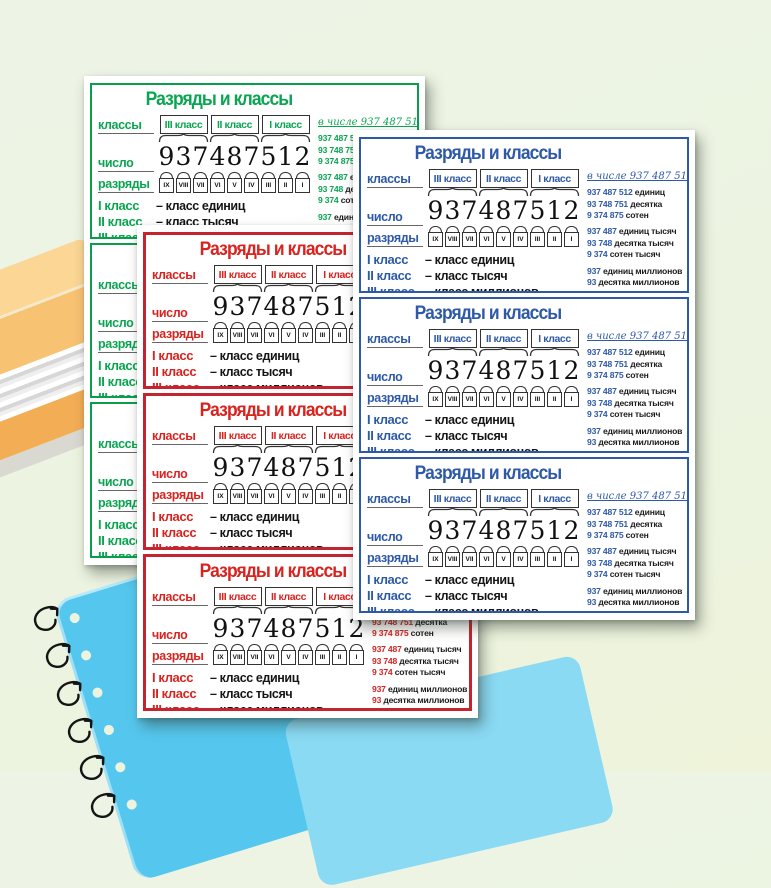 Image resolution: width=771 pixels, height=888 pixels. What do you see at coordinates (271, 335) in the screenshot?
I see `numeral-box: VI` at bounding box center [271, 335].